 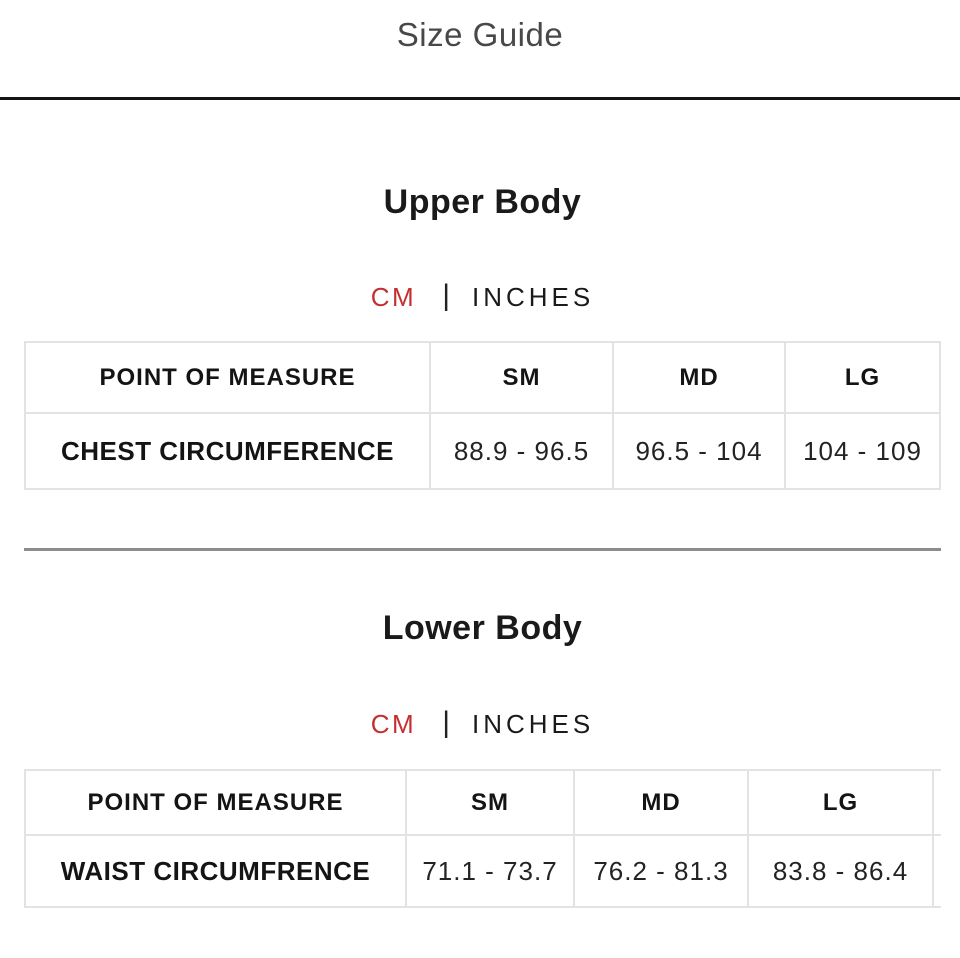 I want to click on section-heading-upper: Upper Body, so click(x=482, y=202).